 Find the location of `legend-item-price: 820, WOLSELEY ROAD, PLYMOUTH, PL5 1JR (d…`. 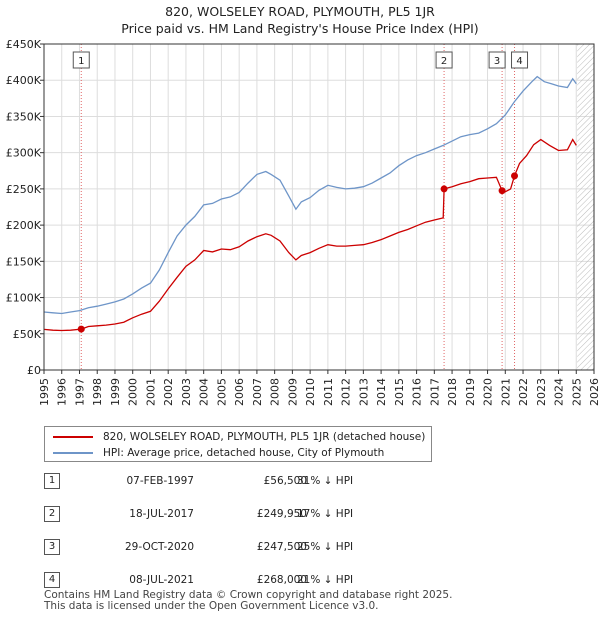

legend-item-price: 820, WOLSELEY ROAD, PLYMOUTH, PL5 1JR (d… is located at coordinates (239, 437).